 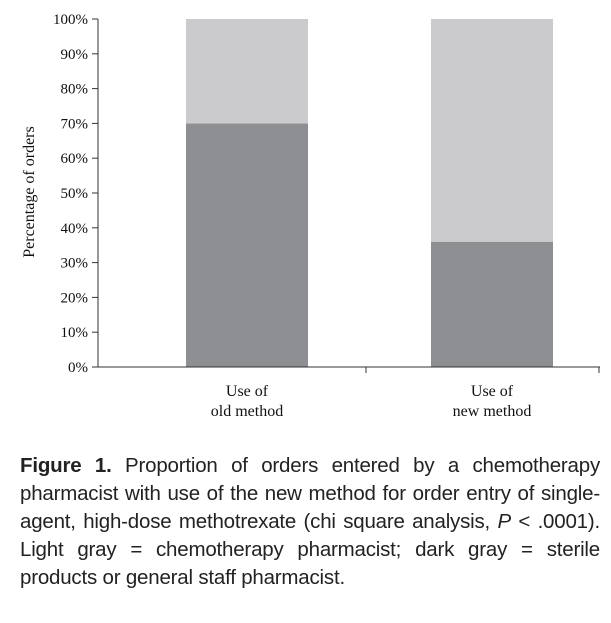 What do you see at coordinates (371, 401) in the screenshot?
I see `x-axis-category-labels: Use of old method Use of new method` at bounding box center [371, 401].